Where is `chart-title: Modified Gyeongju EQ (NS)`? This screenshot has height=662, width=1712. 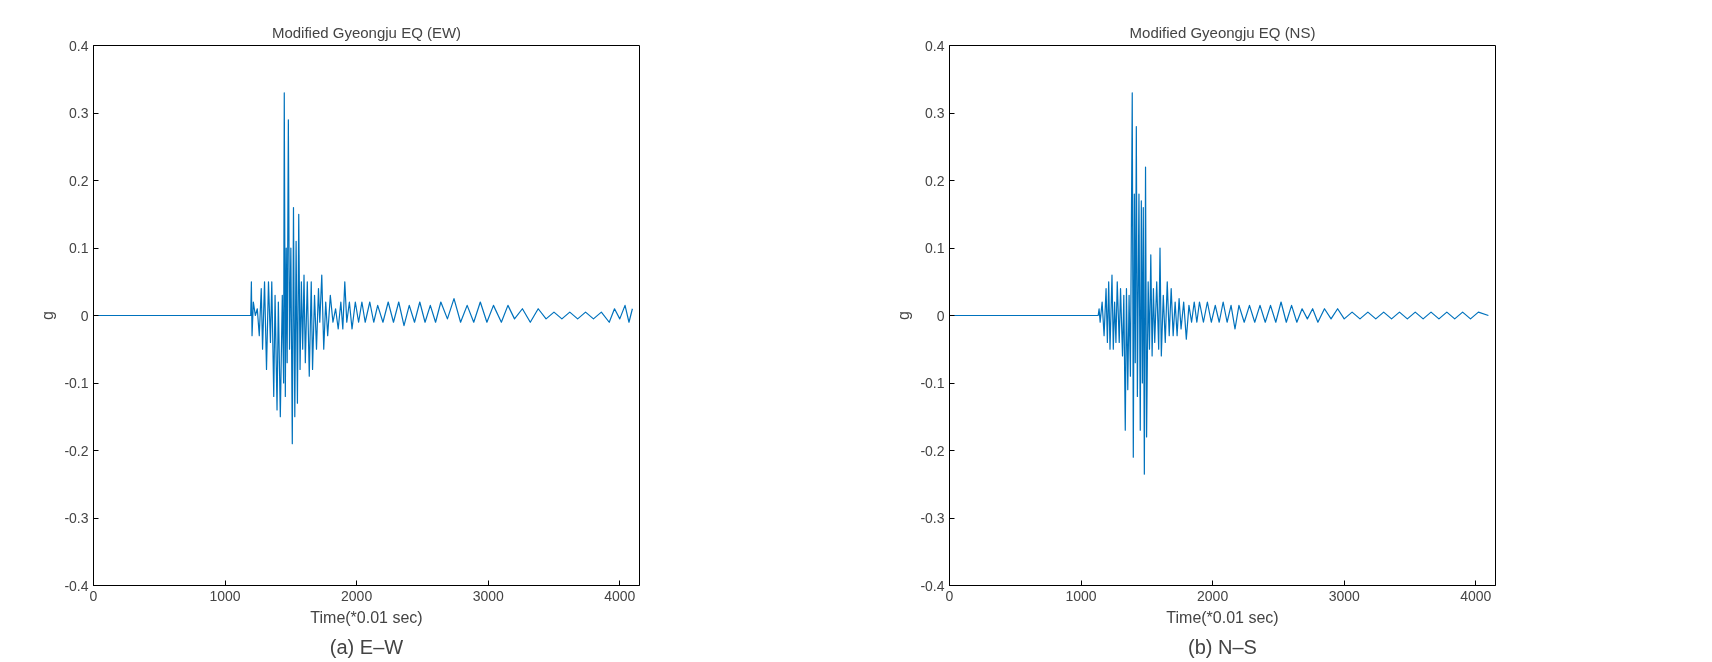 chart-title: Modified Gyeongju EQ (NS) is located at coordinates (1222, 32).